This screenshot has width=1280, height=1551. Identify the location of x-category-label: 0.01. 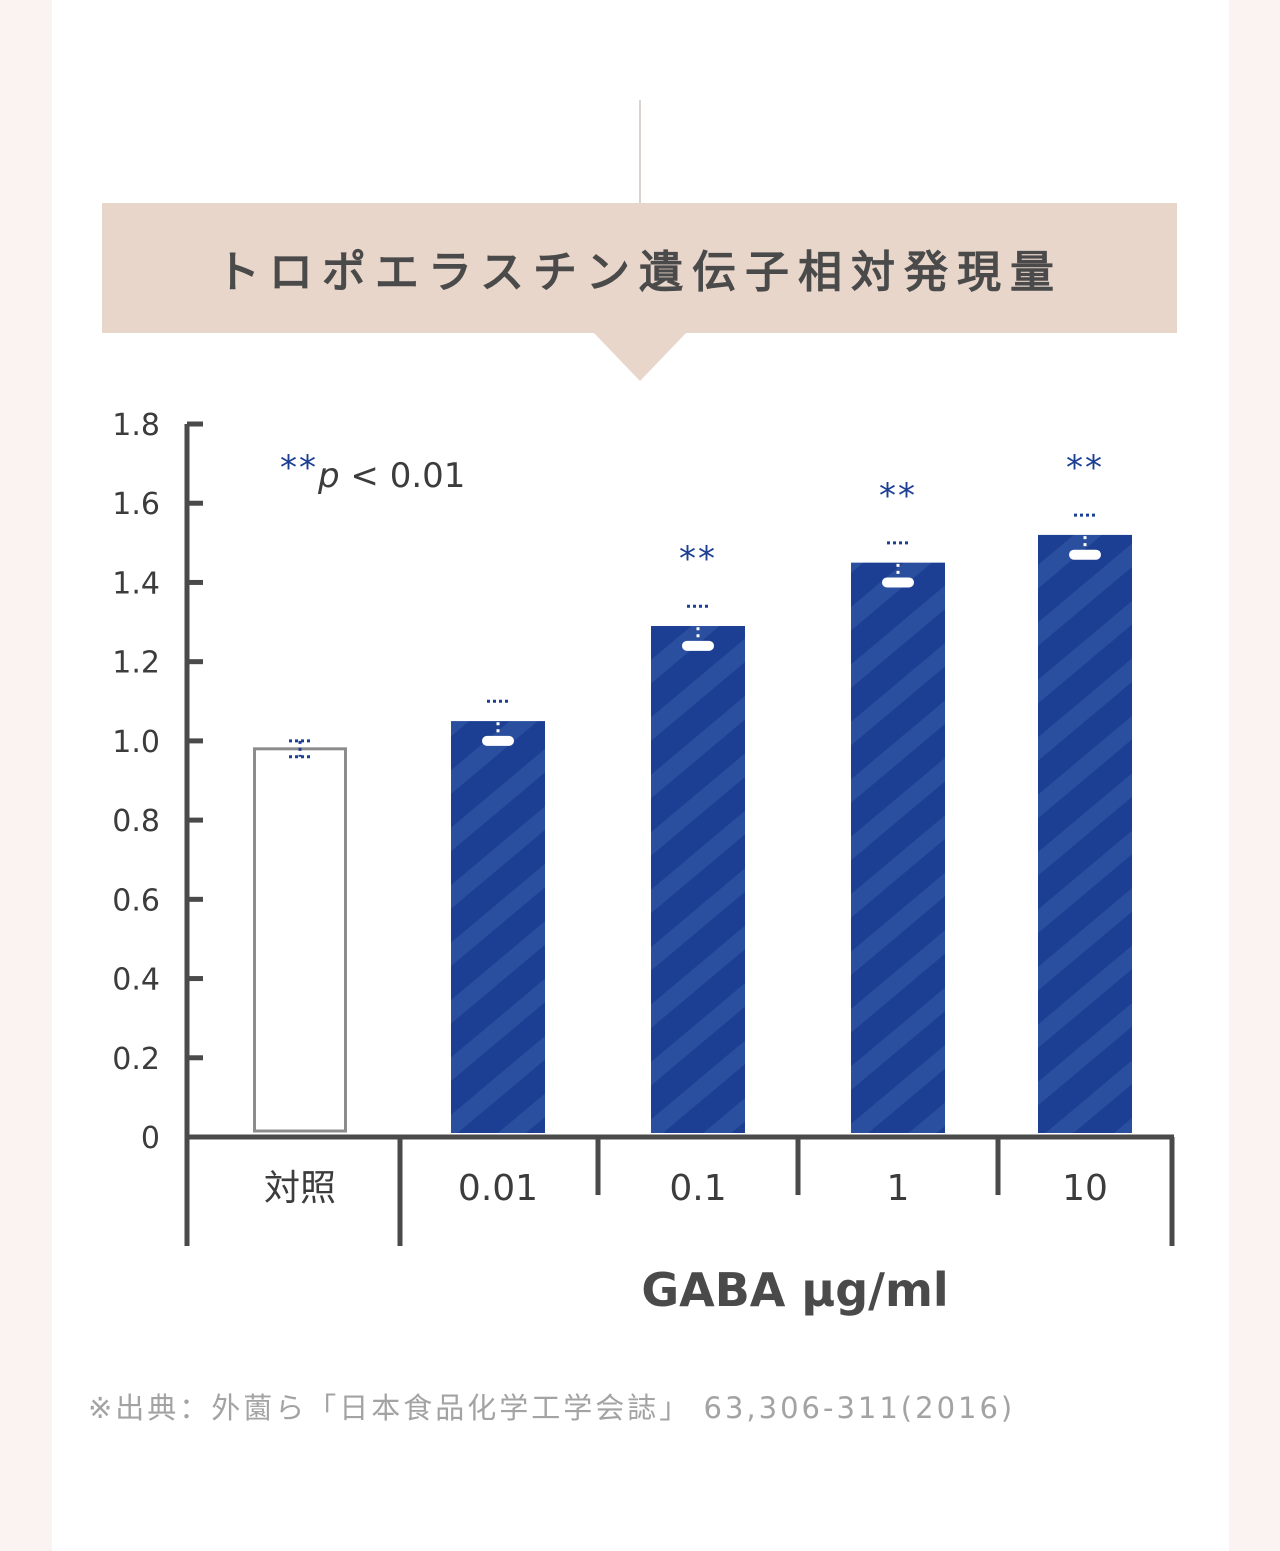
(498, 1188).